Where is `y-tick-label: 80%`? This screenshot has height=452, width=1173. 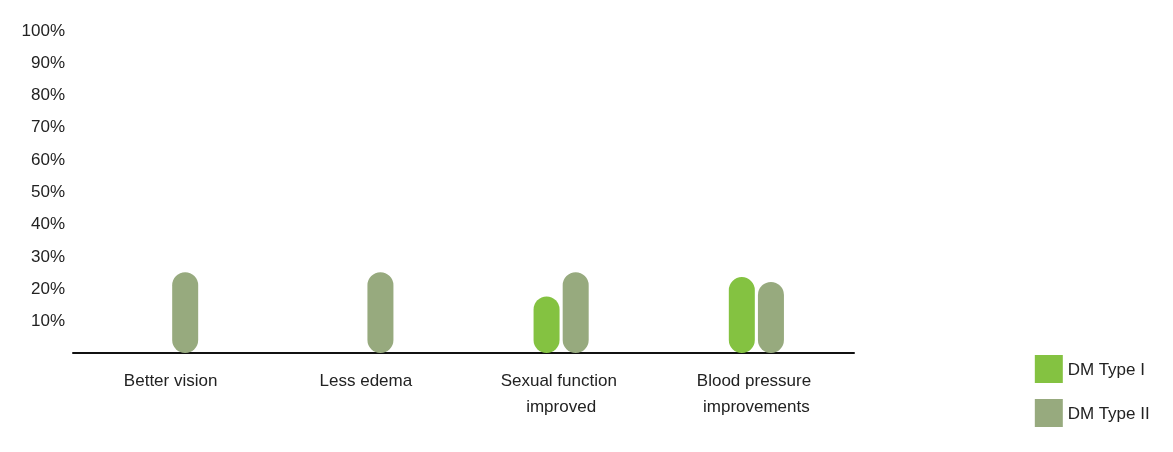
y-tick-label: 80% is located at coordinates (47, 95).